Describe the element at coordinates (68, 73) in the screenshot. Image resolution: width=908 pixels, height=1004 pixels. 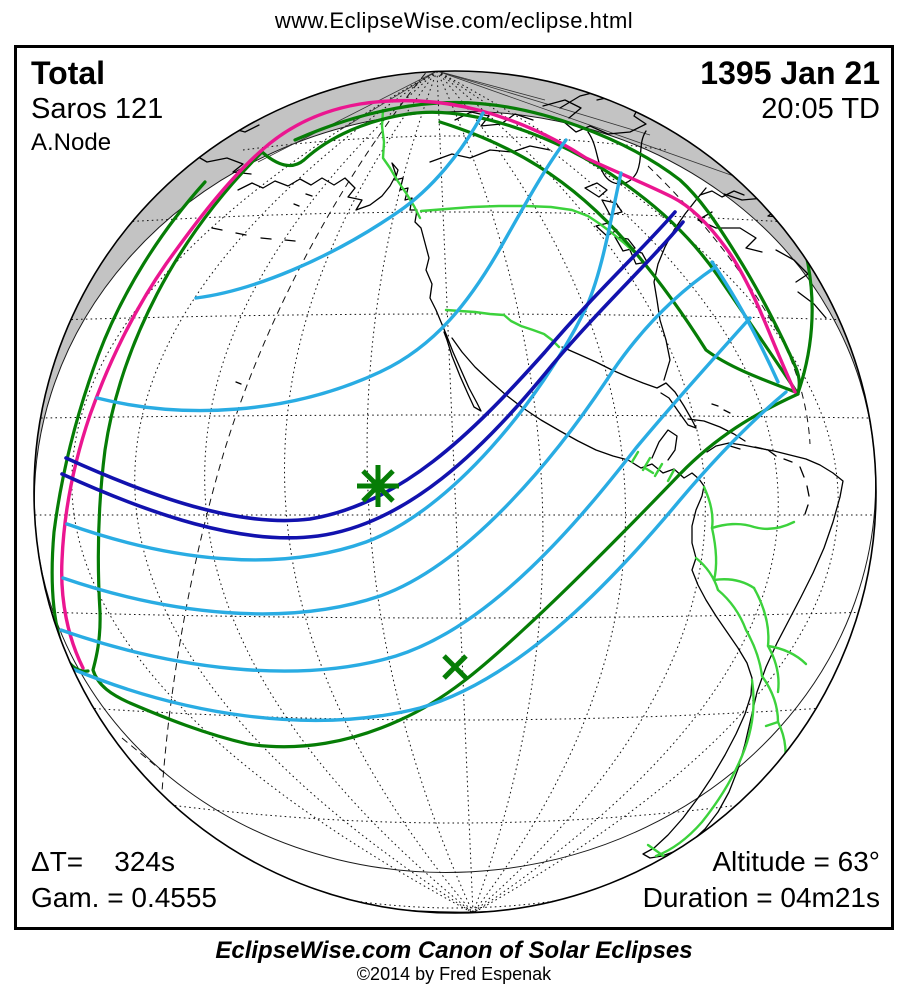
I see `eclipse-type-label: Total` at that location.